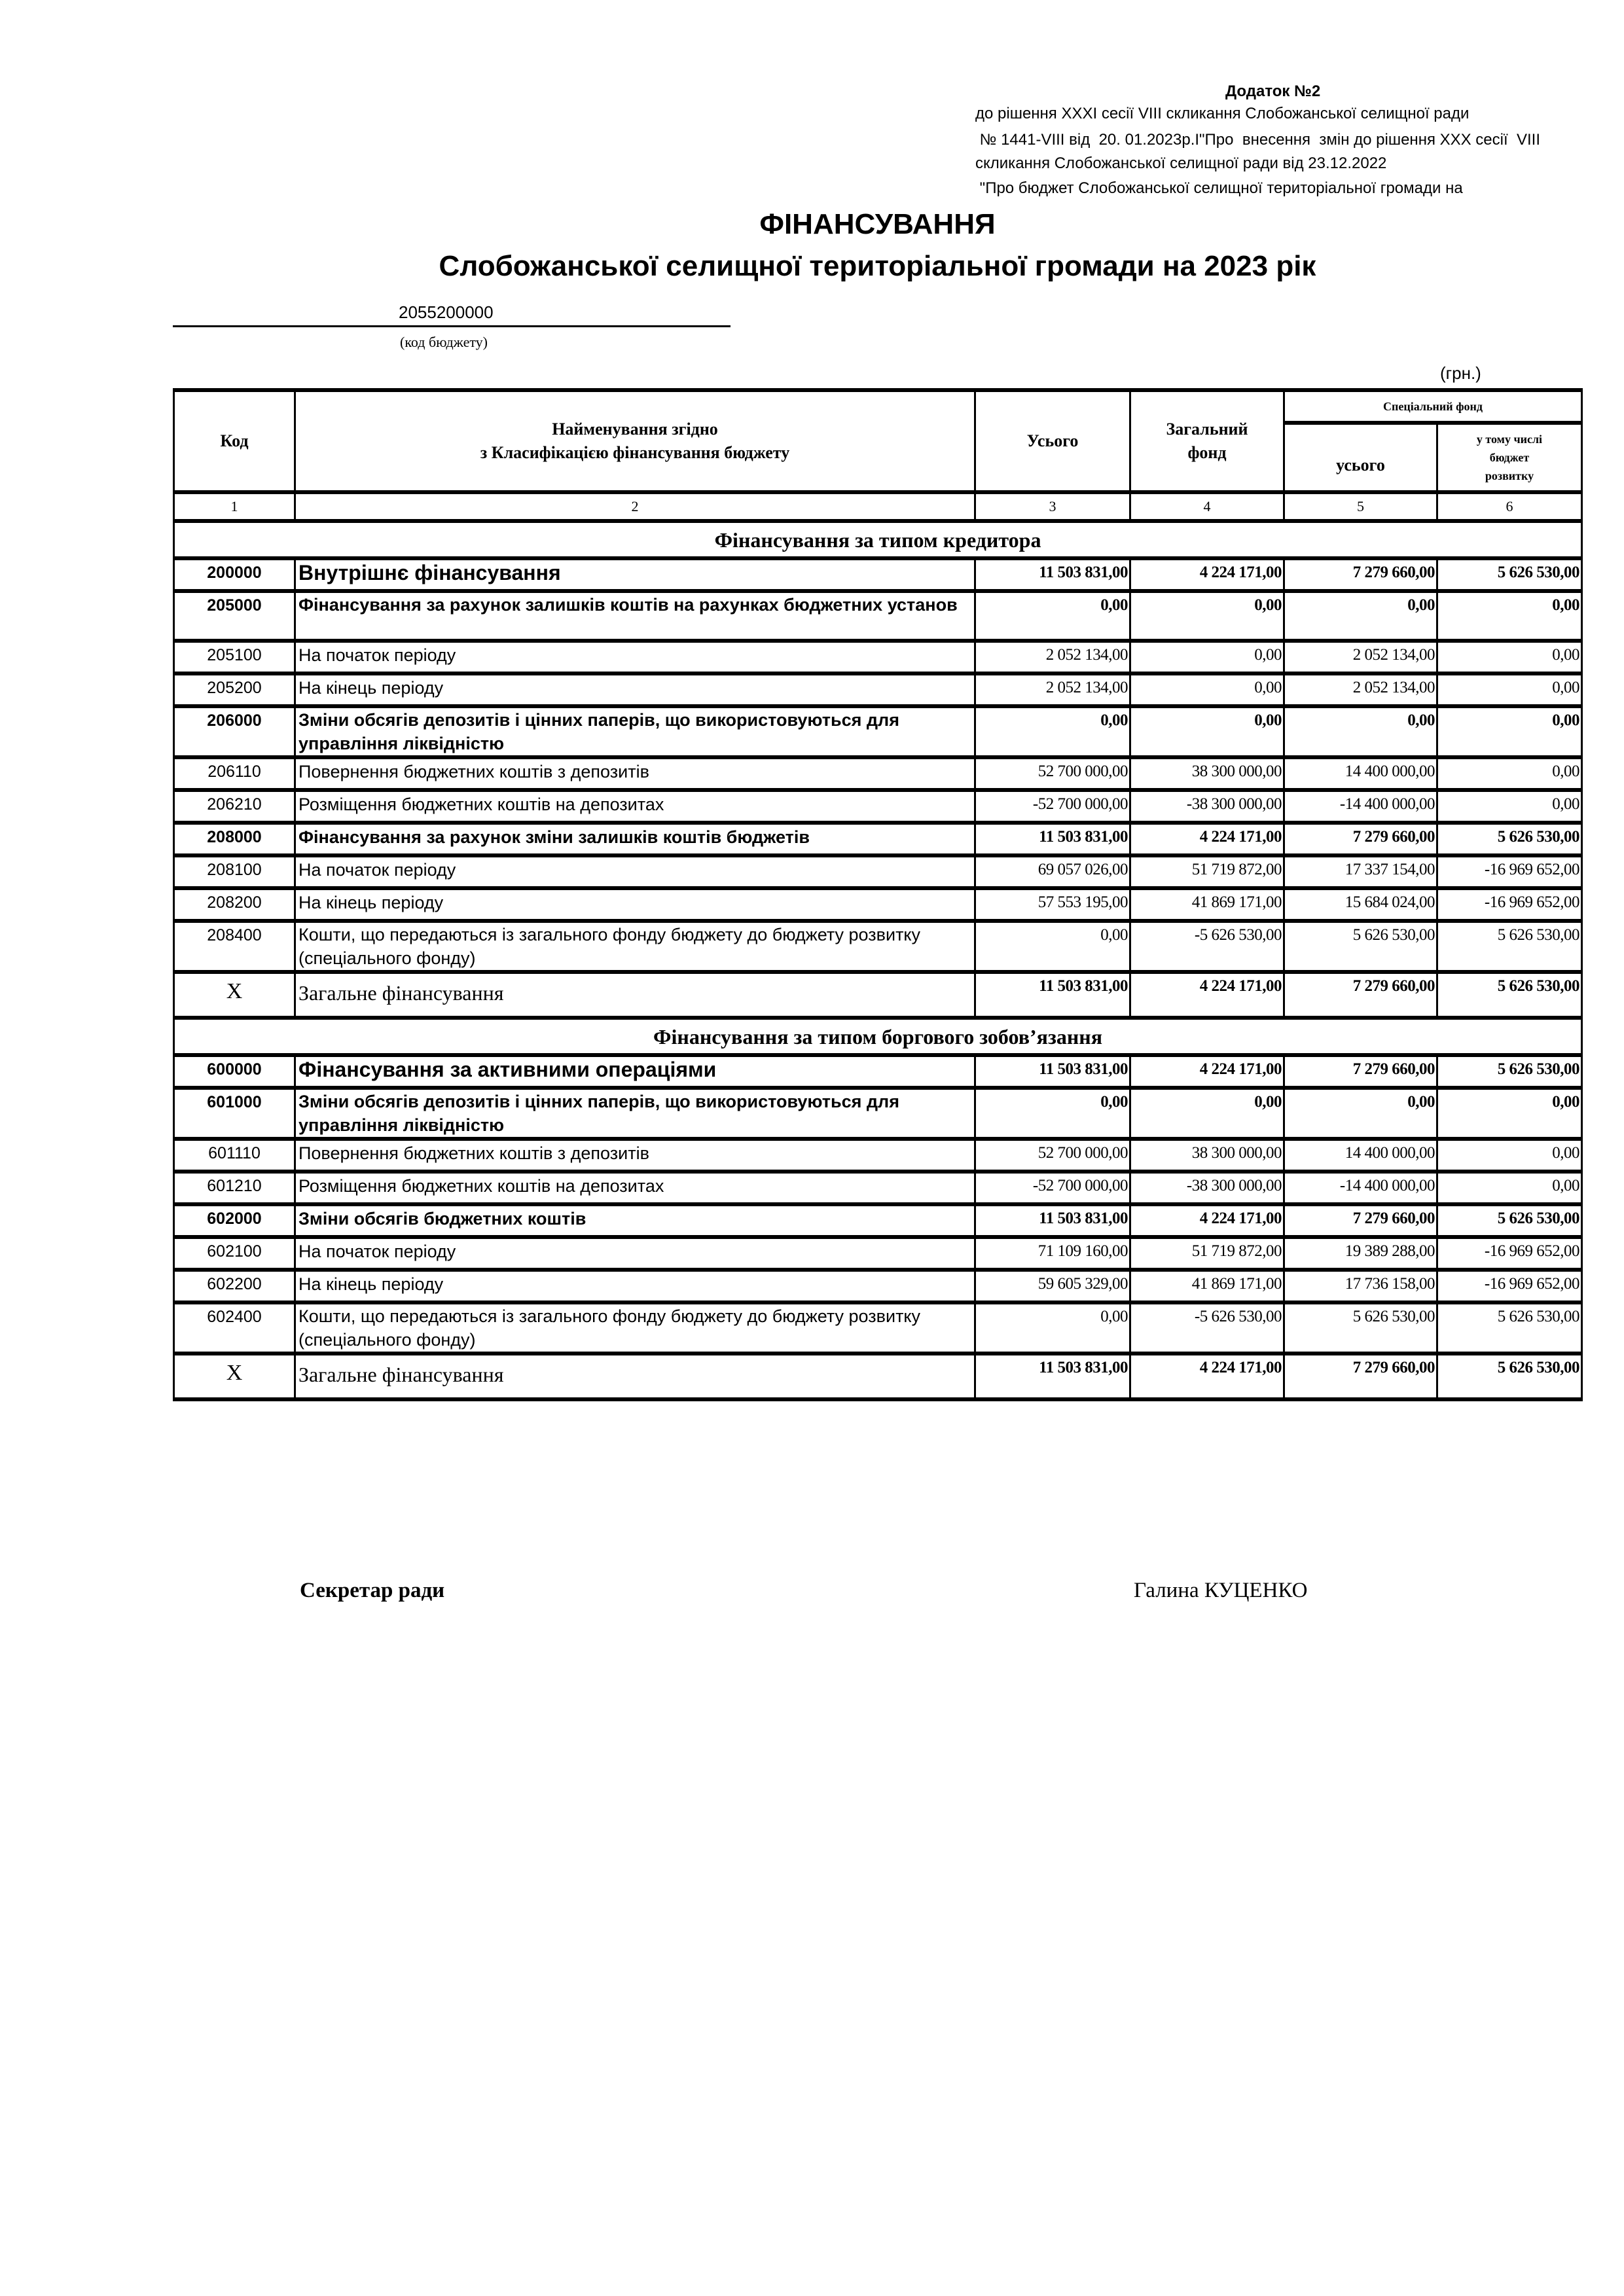 Image resolution: width=1624 pixels, height=2296 pixels. Describe the element at coordinates (877, 224) in the screenshot. I see `page-title: ФІНАНСУВАННЯ` at that location.